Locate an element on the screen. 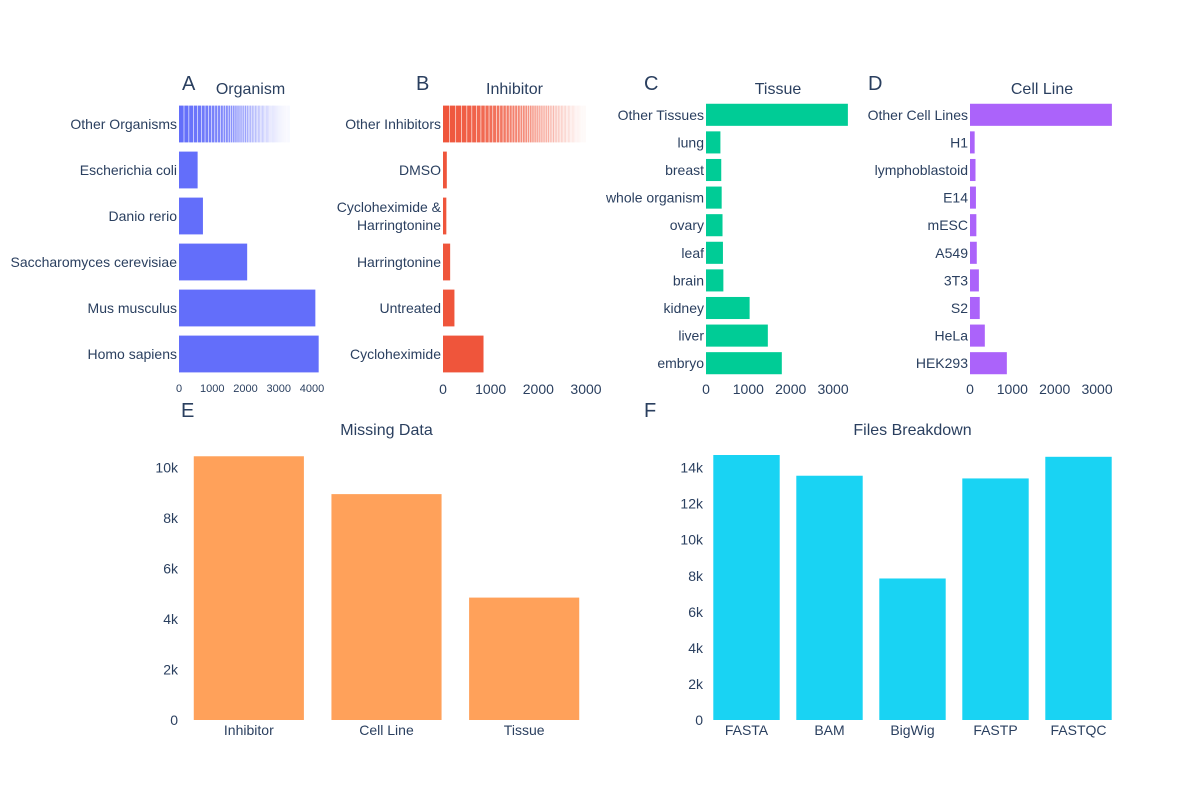  y-tick-label: 10k is located at coordinates (692, 540).